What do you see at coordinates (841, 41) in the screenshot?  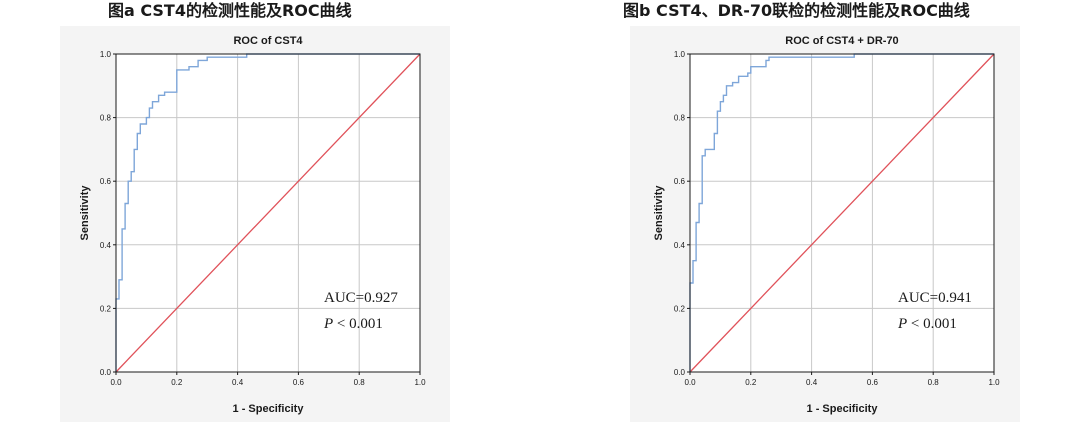 I see `chart-title: ROC of CST4 + DR-70` at bounding box center [841, 41].